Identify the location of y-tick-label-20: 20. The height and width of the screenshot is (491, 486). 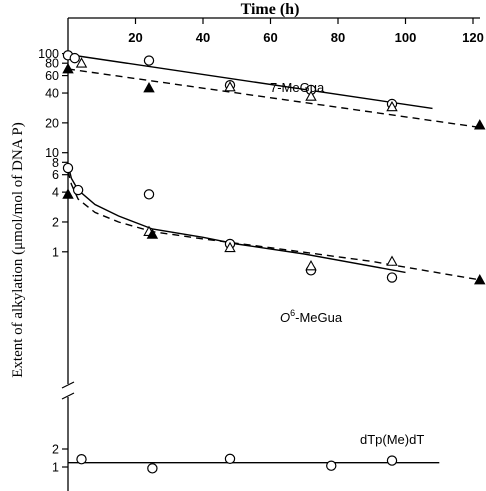
(52, 123).